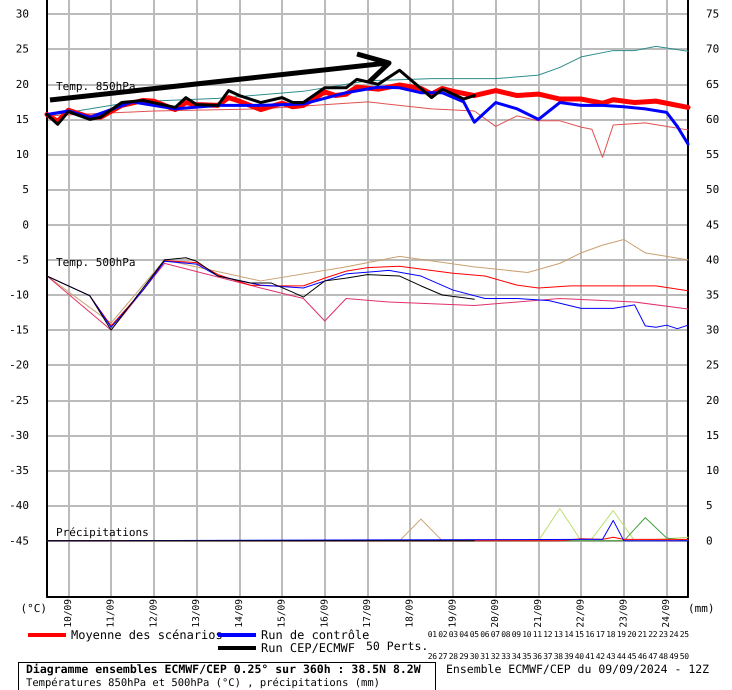 This screenshot has height=690, width=732. I want to click on text: 18, so click(611, 634).